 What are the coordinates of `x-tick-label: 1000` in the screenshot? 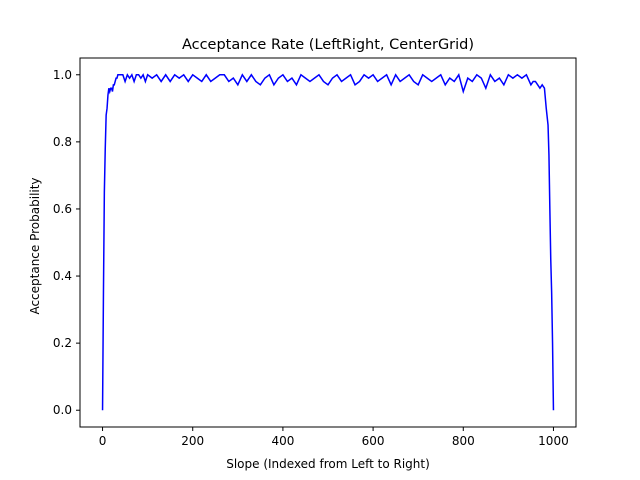 It's located at (553, 441).